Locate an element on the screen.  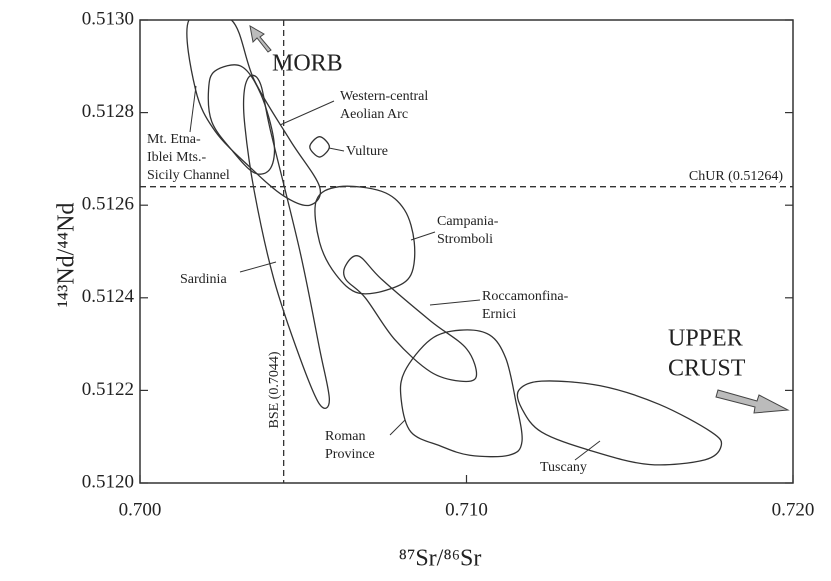
y-tick-label: 0.5130 is located at coordinates (108, 18).